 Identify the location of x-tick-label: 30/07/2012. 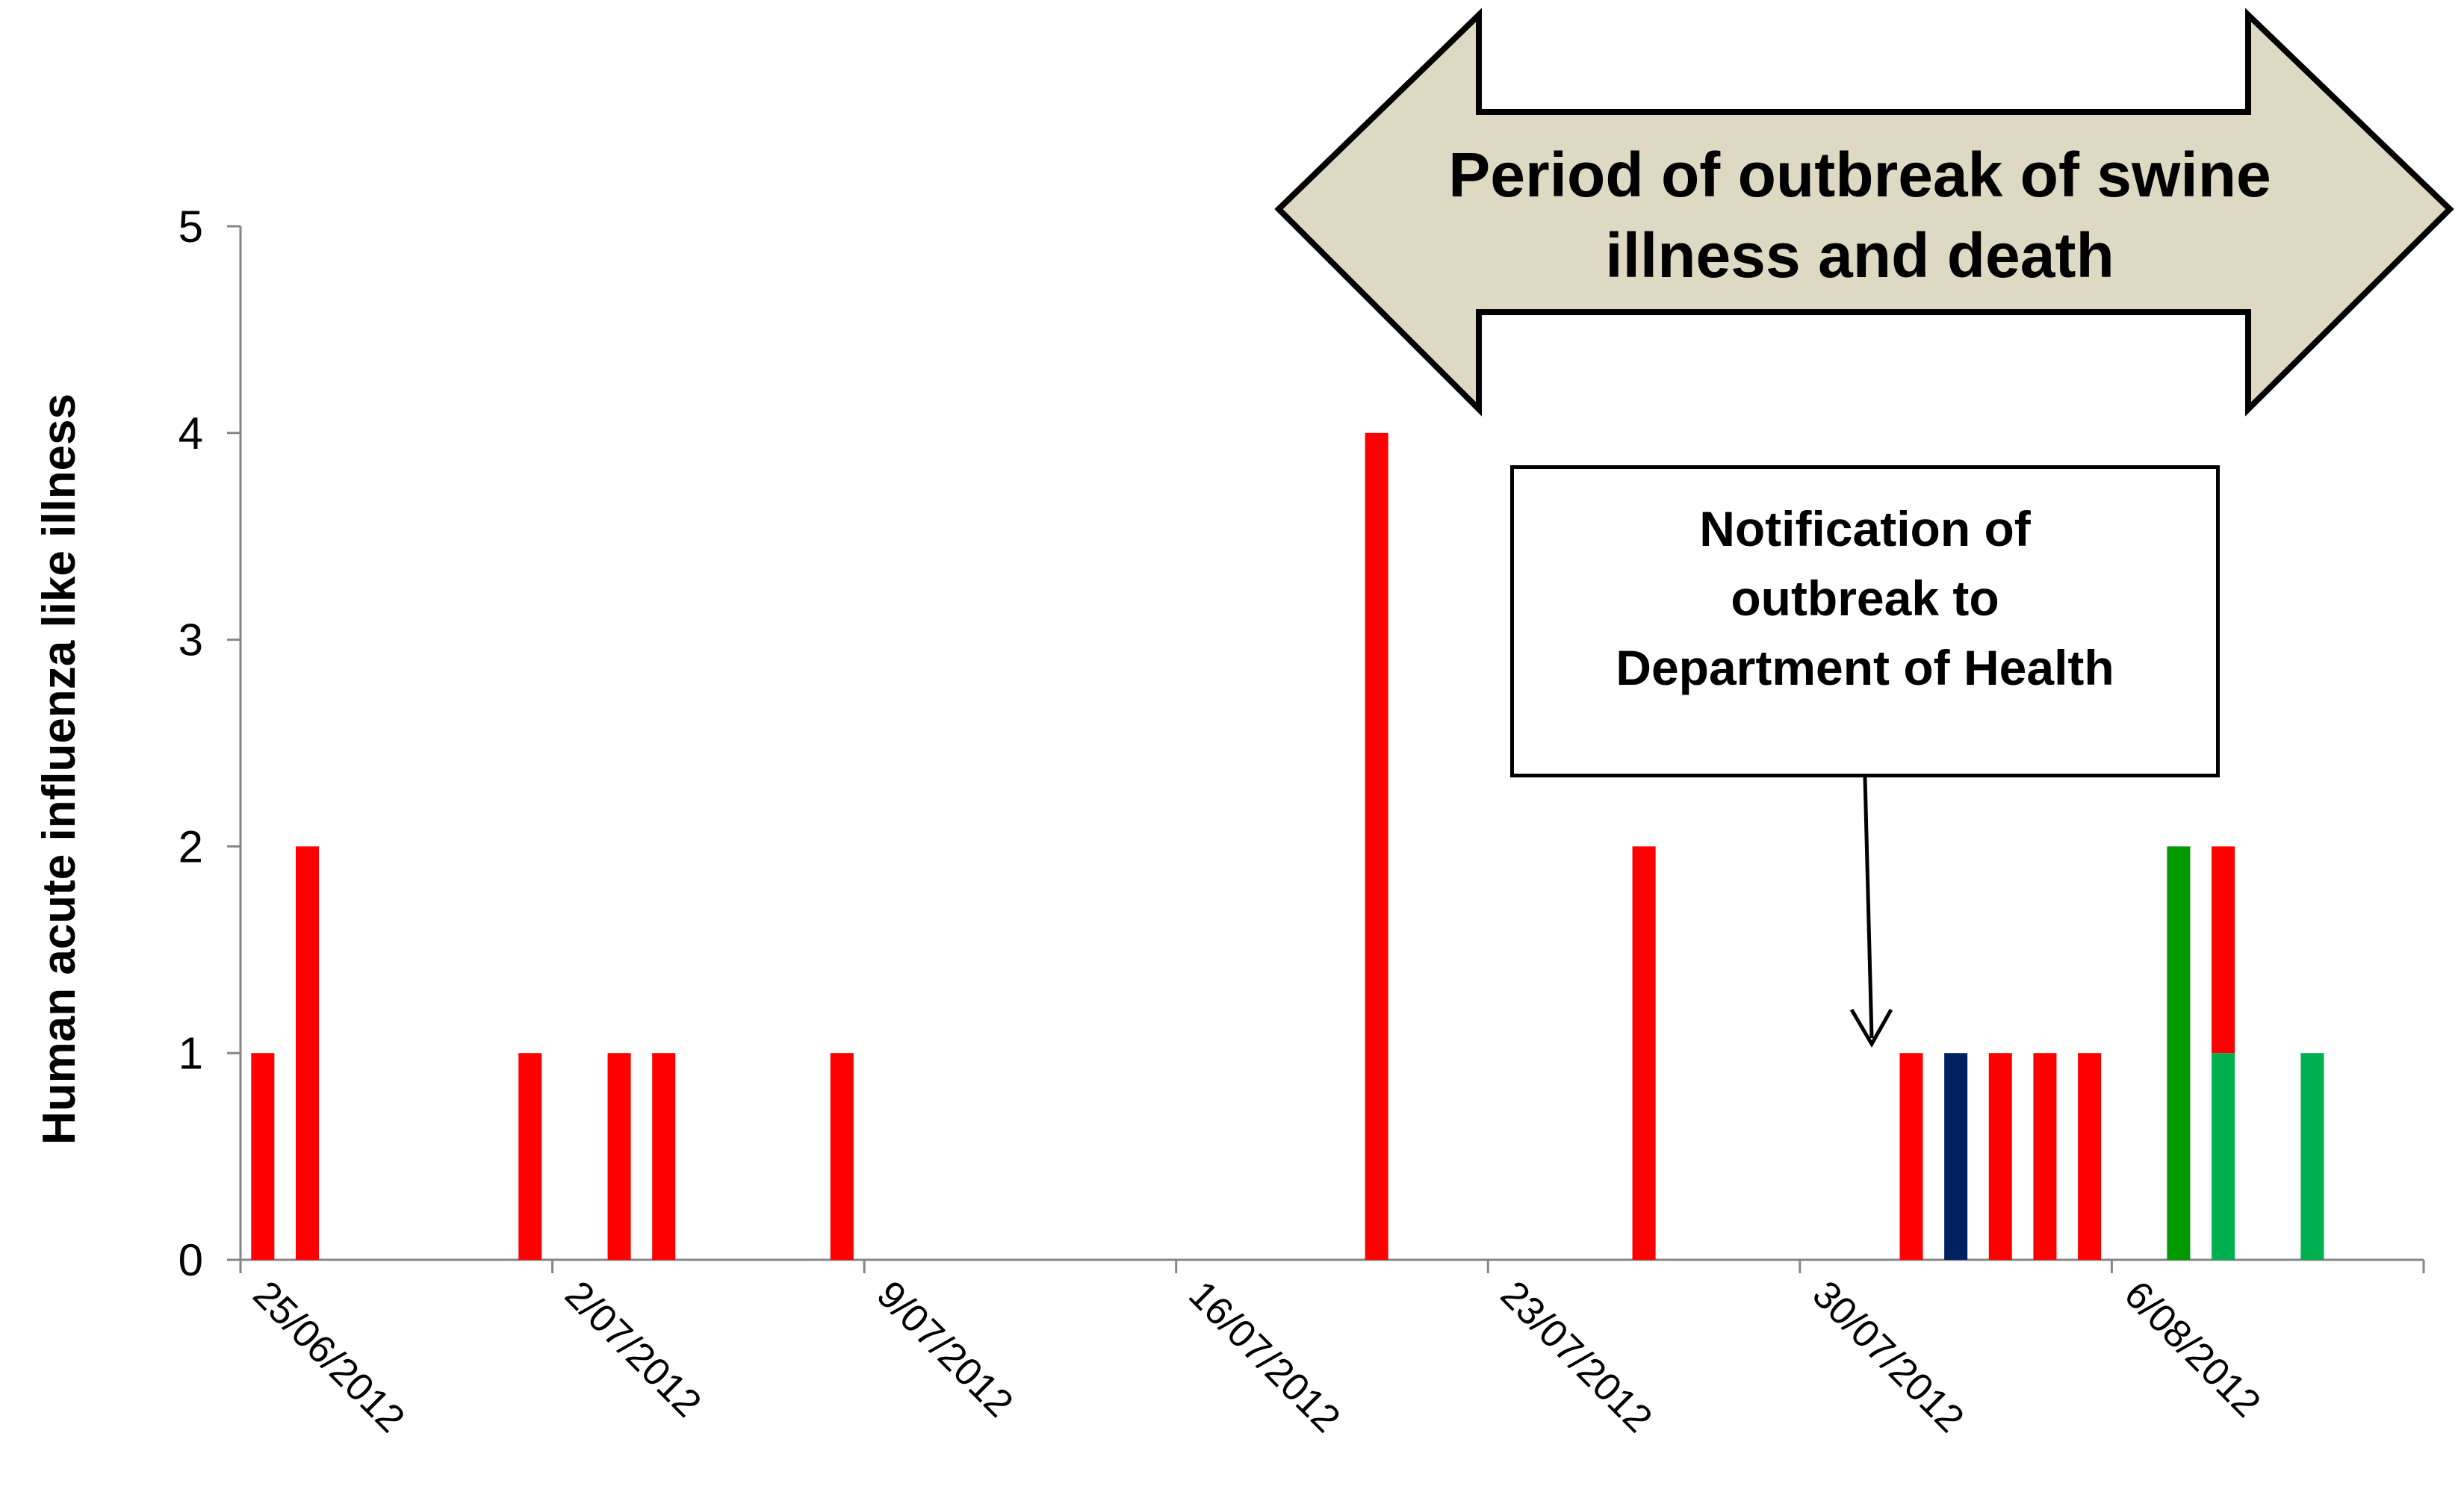
(1888, 1357).